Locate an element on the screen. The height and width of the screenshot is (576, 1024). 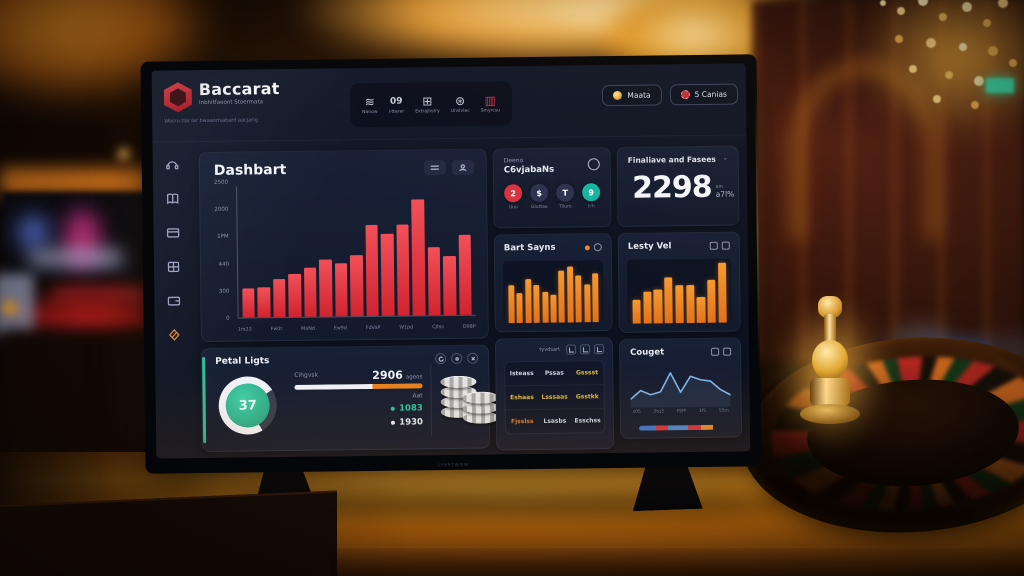
topbar-actions: Maata 5 Canias is located at coordinates (670, 95).